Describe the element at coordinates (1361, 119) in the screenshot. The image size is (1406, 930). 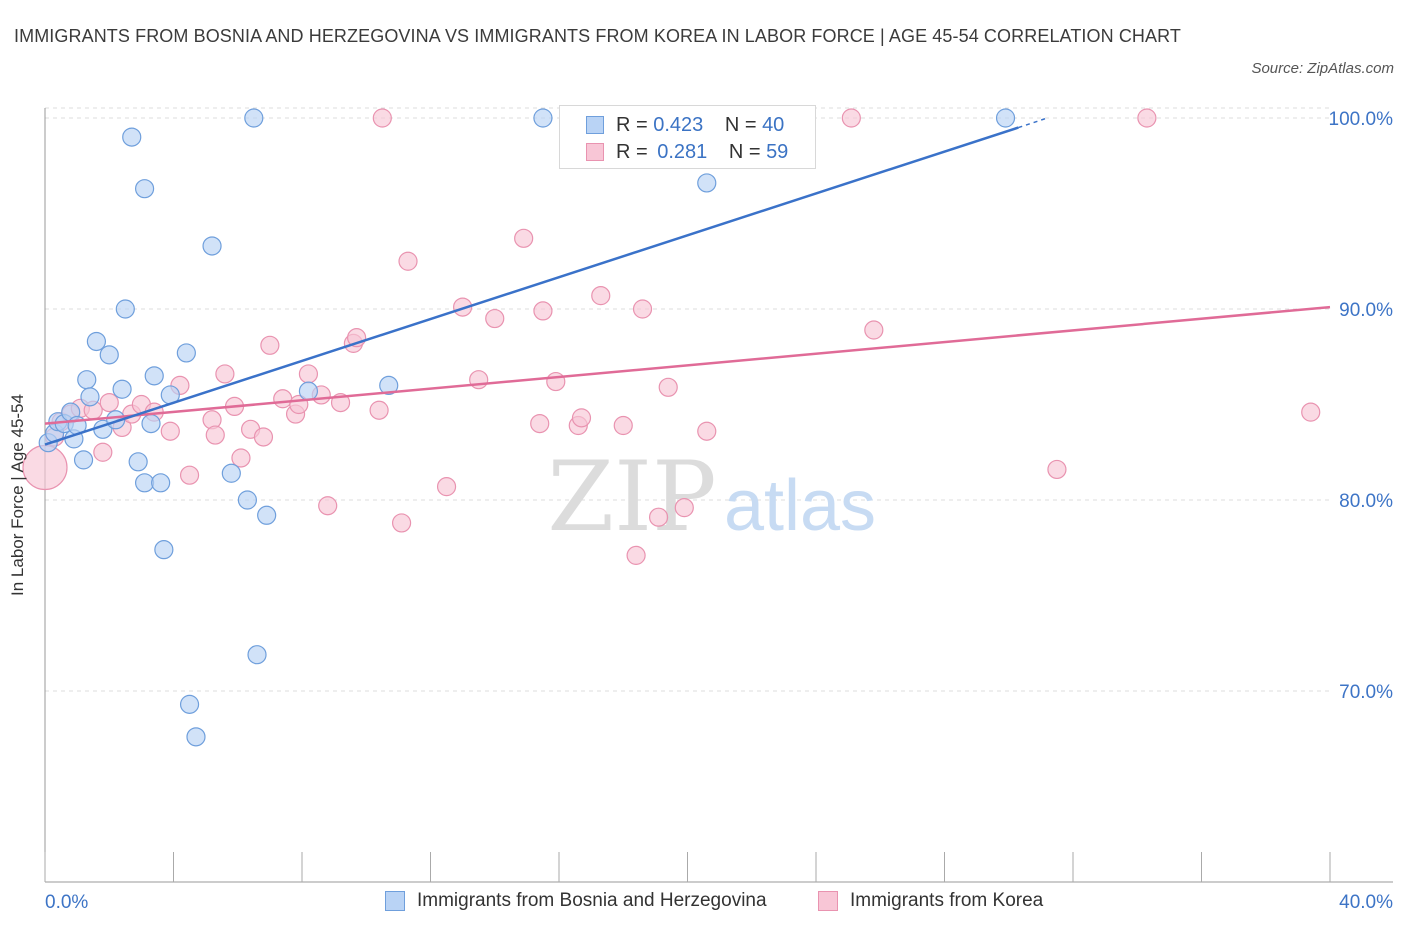
I see `y-tick-label: 100.0%` at that location.